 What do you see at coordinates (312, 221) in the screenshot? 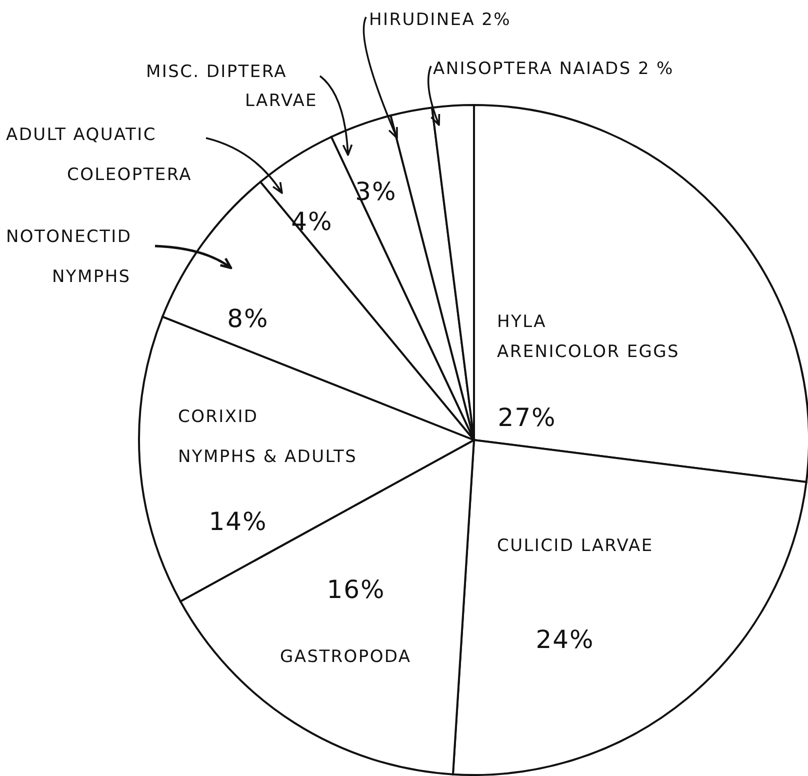
I see `data-label: 4%` at bounding box center [312, 221].